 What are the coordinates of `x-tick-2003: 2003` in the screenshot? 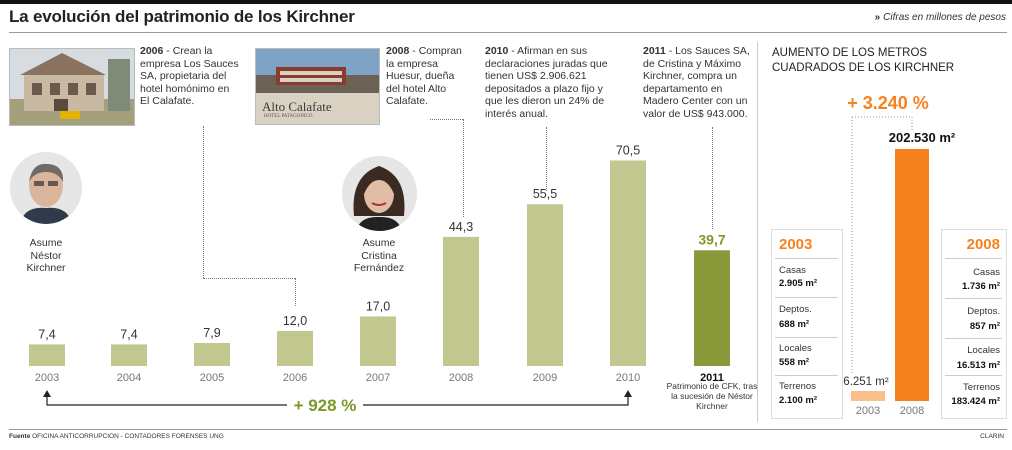 It's located at (47, 378).